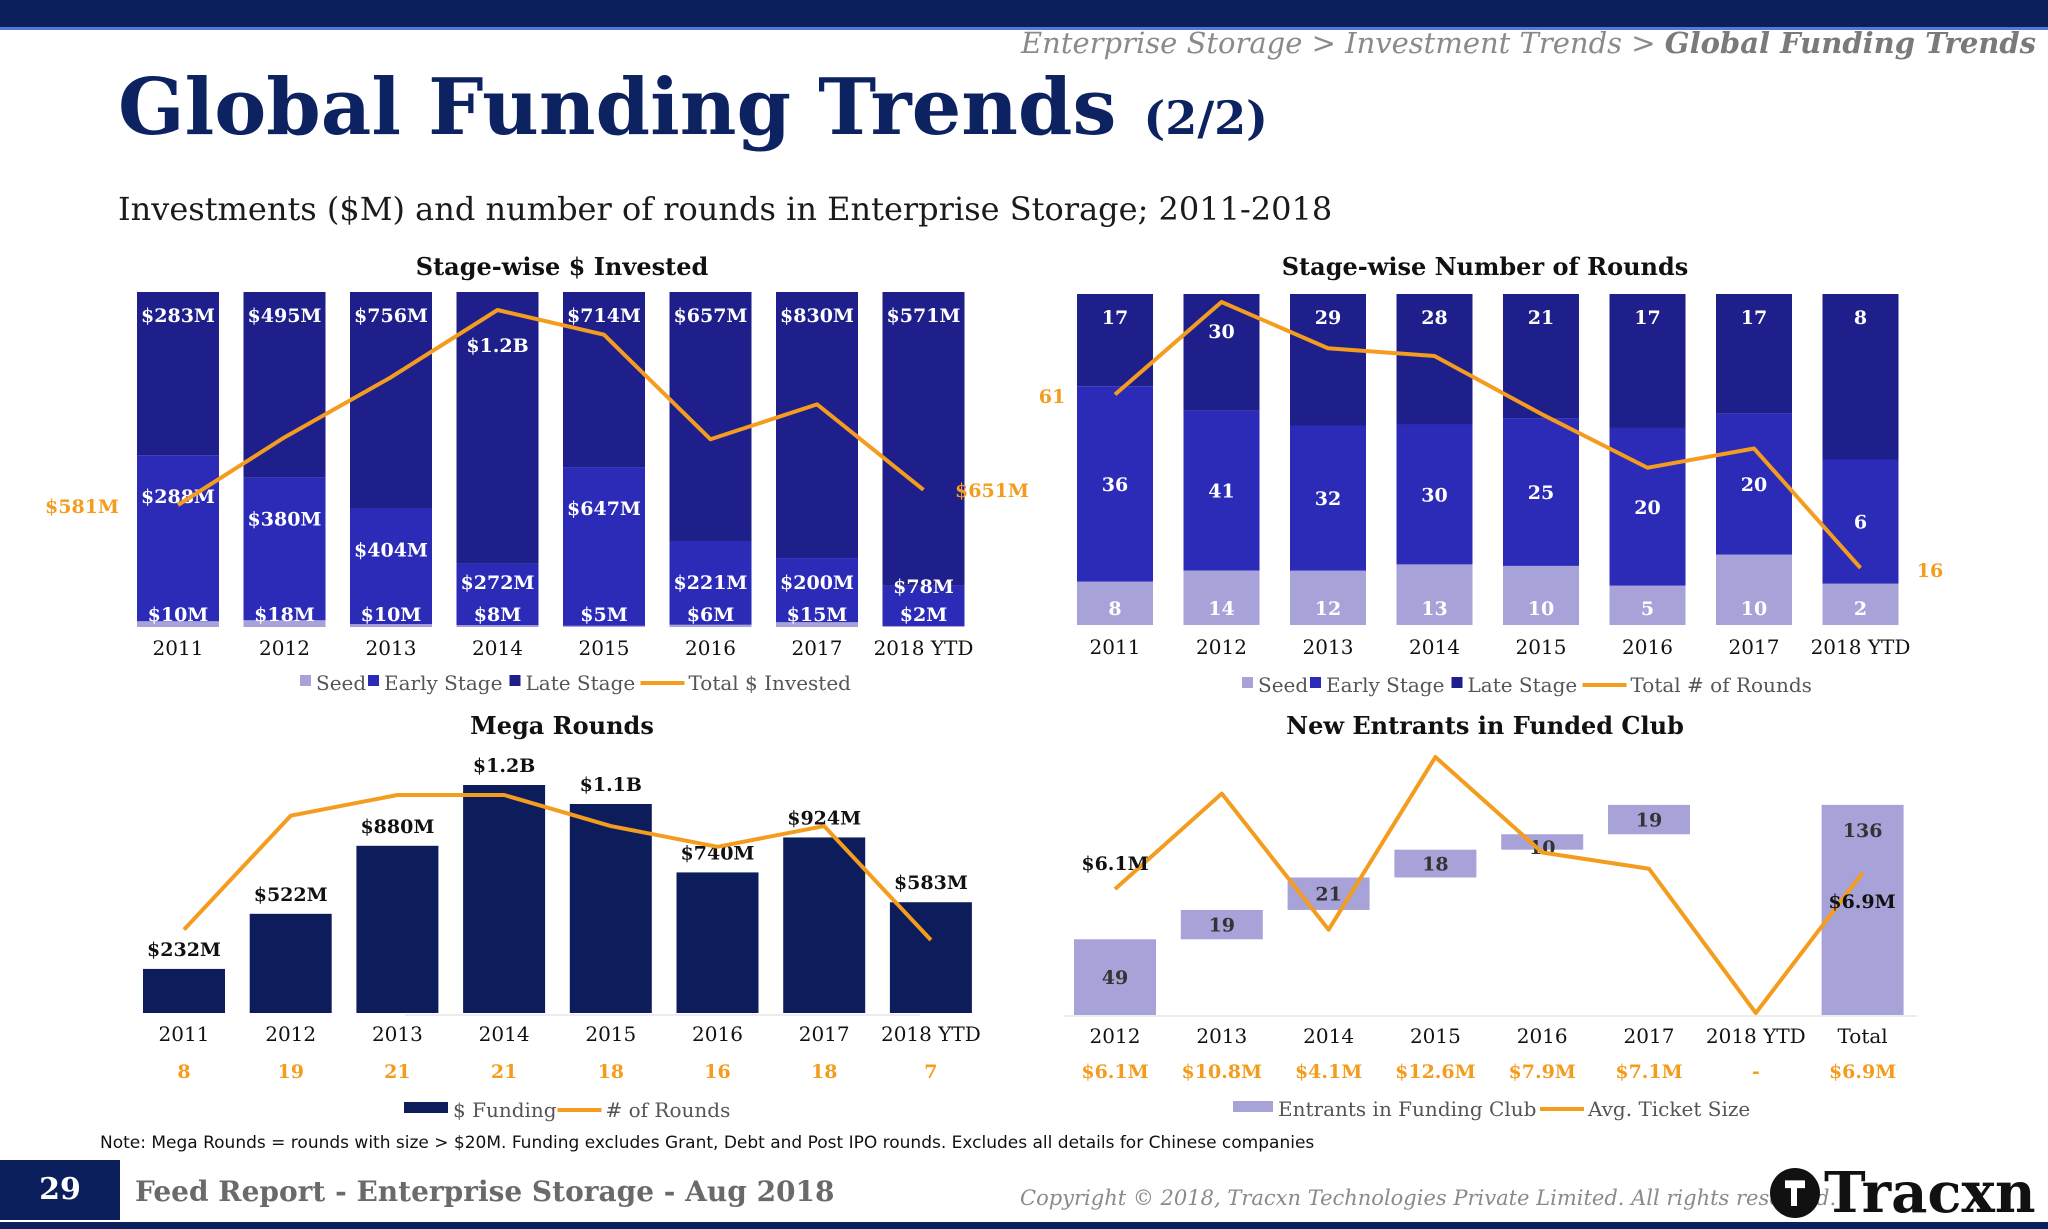 This screenshot has height=1229, width=2048. Describe the element at coordinates (923, 605) in the screenshot. I see `bar-early-2018-YTD` at that location.